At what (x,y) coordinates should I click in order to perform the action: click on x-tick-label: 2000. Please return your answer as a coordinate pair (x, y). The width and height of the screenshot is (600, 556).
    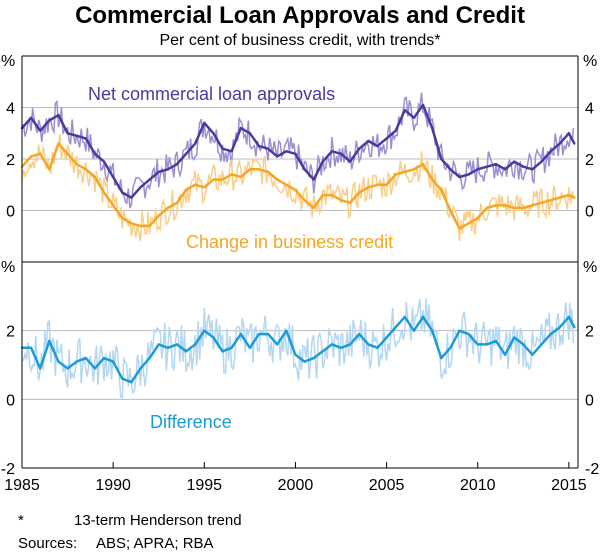
    Looking at the image, I should click on (296, 485).